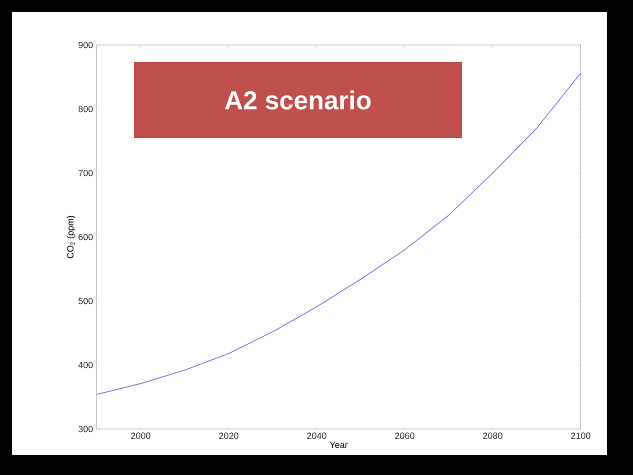  I want to click on y-tick-label: 700, so click(85, 173).